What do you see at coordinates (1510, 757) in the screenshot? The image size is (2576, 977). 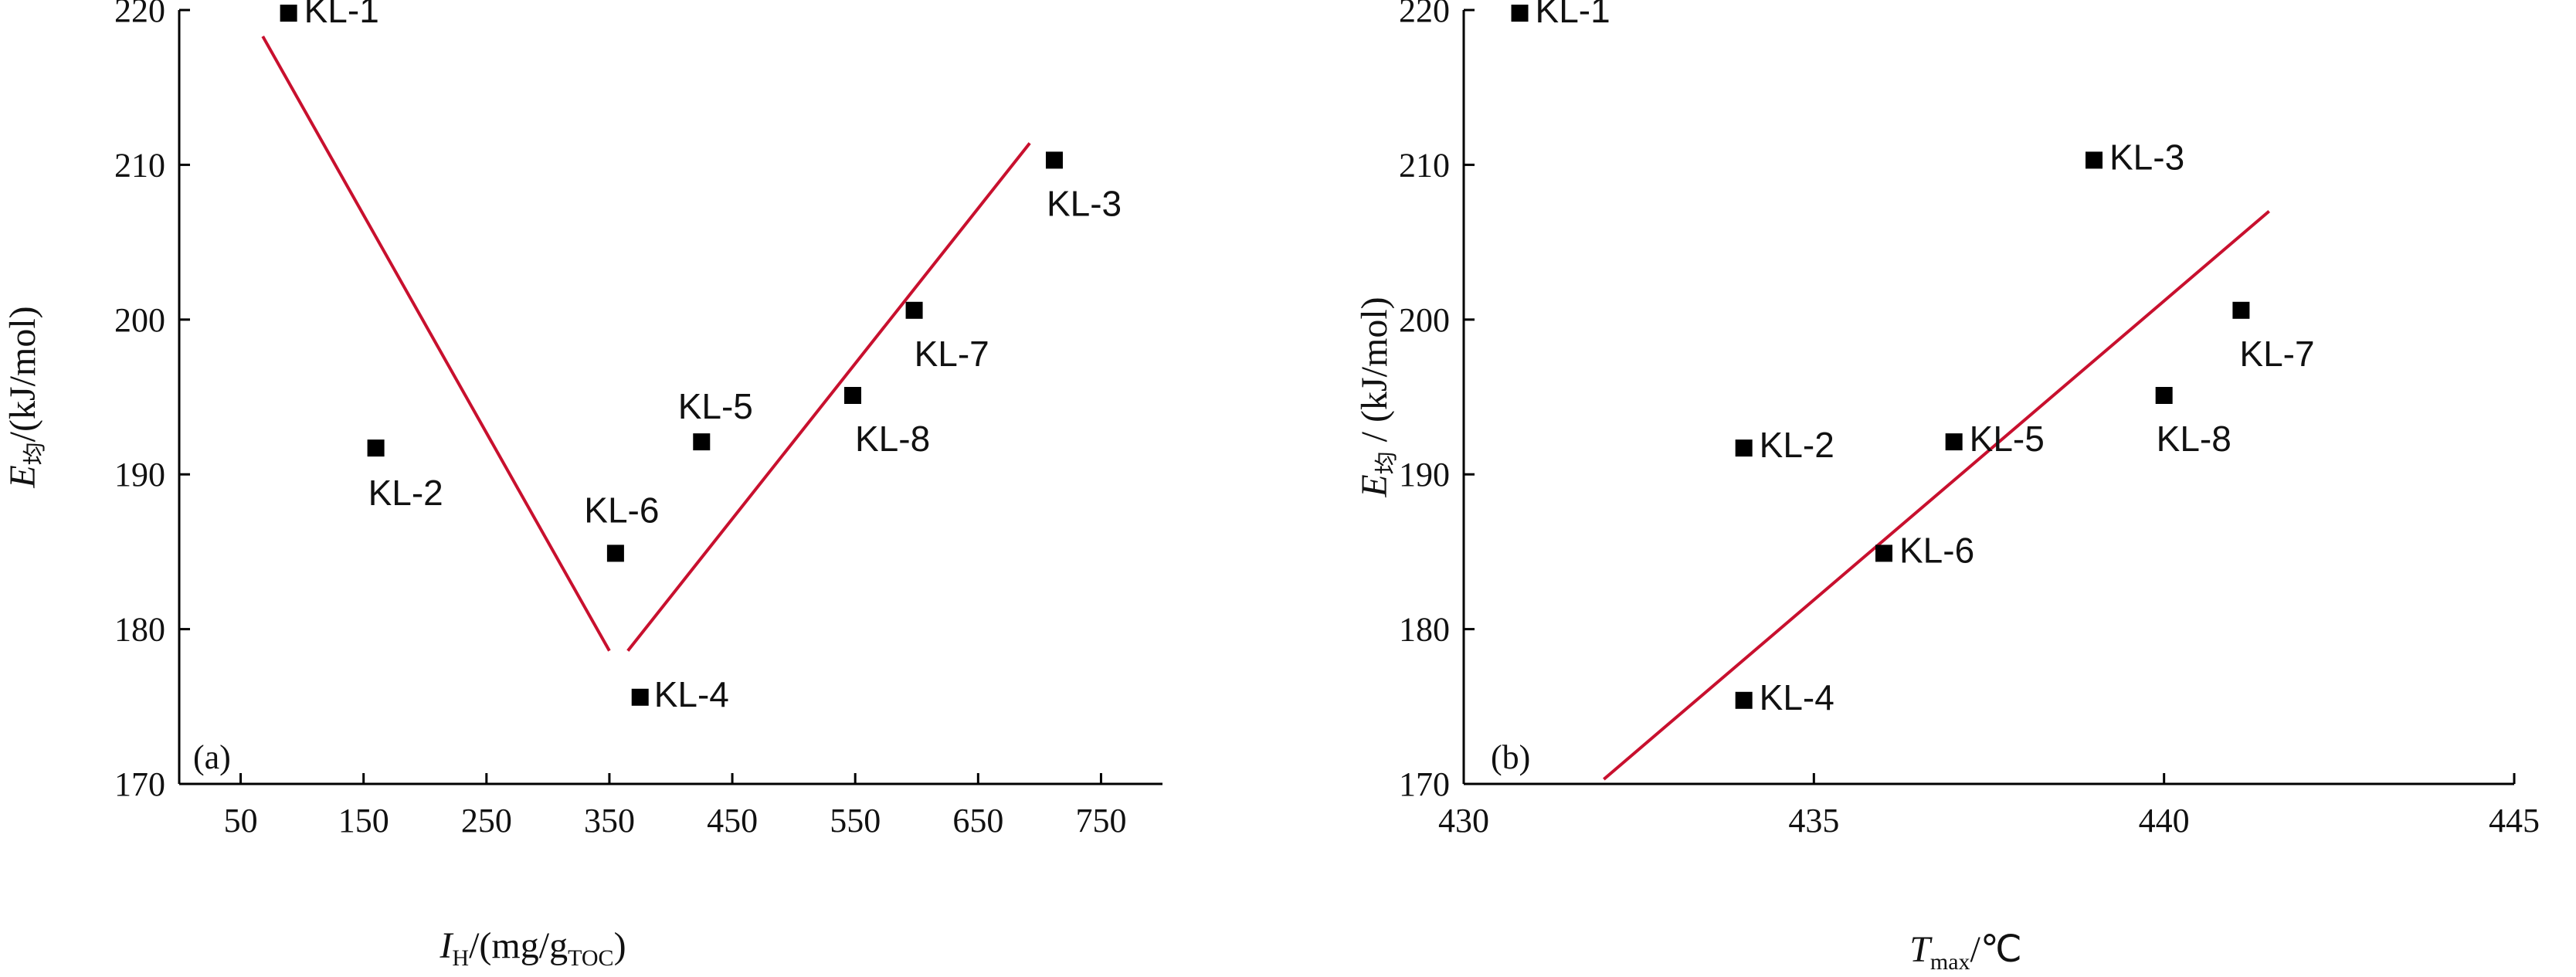 I see `panel-tag: (b)` at bounding box center [1510, 757].